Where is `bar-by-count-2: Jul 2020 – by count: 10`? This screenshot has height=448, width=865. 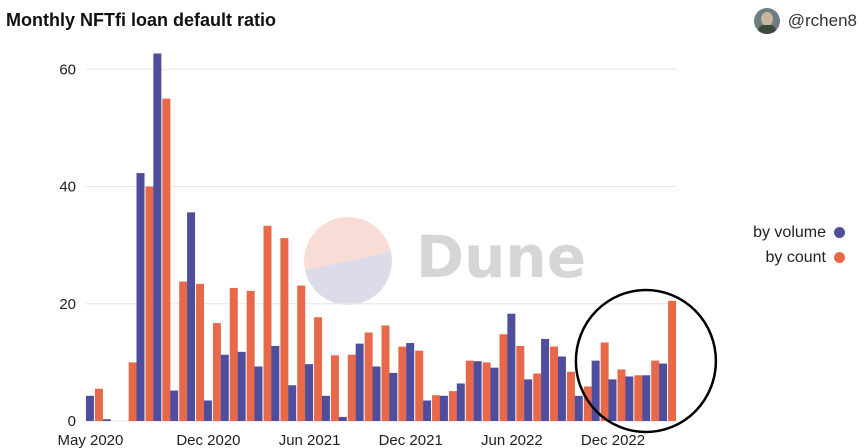 bar-by-count-2: Jul 2020 – by count: 10 is located at coordinates (132, 391).